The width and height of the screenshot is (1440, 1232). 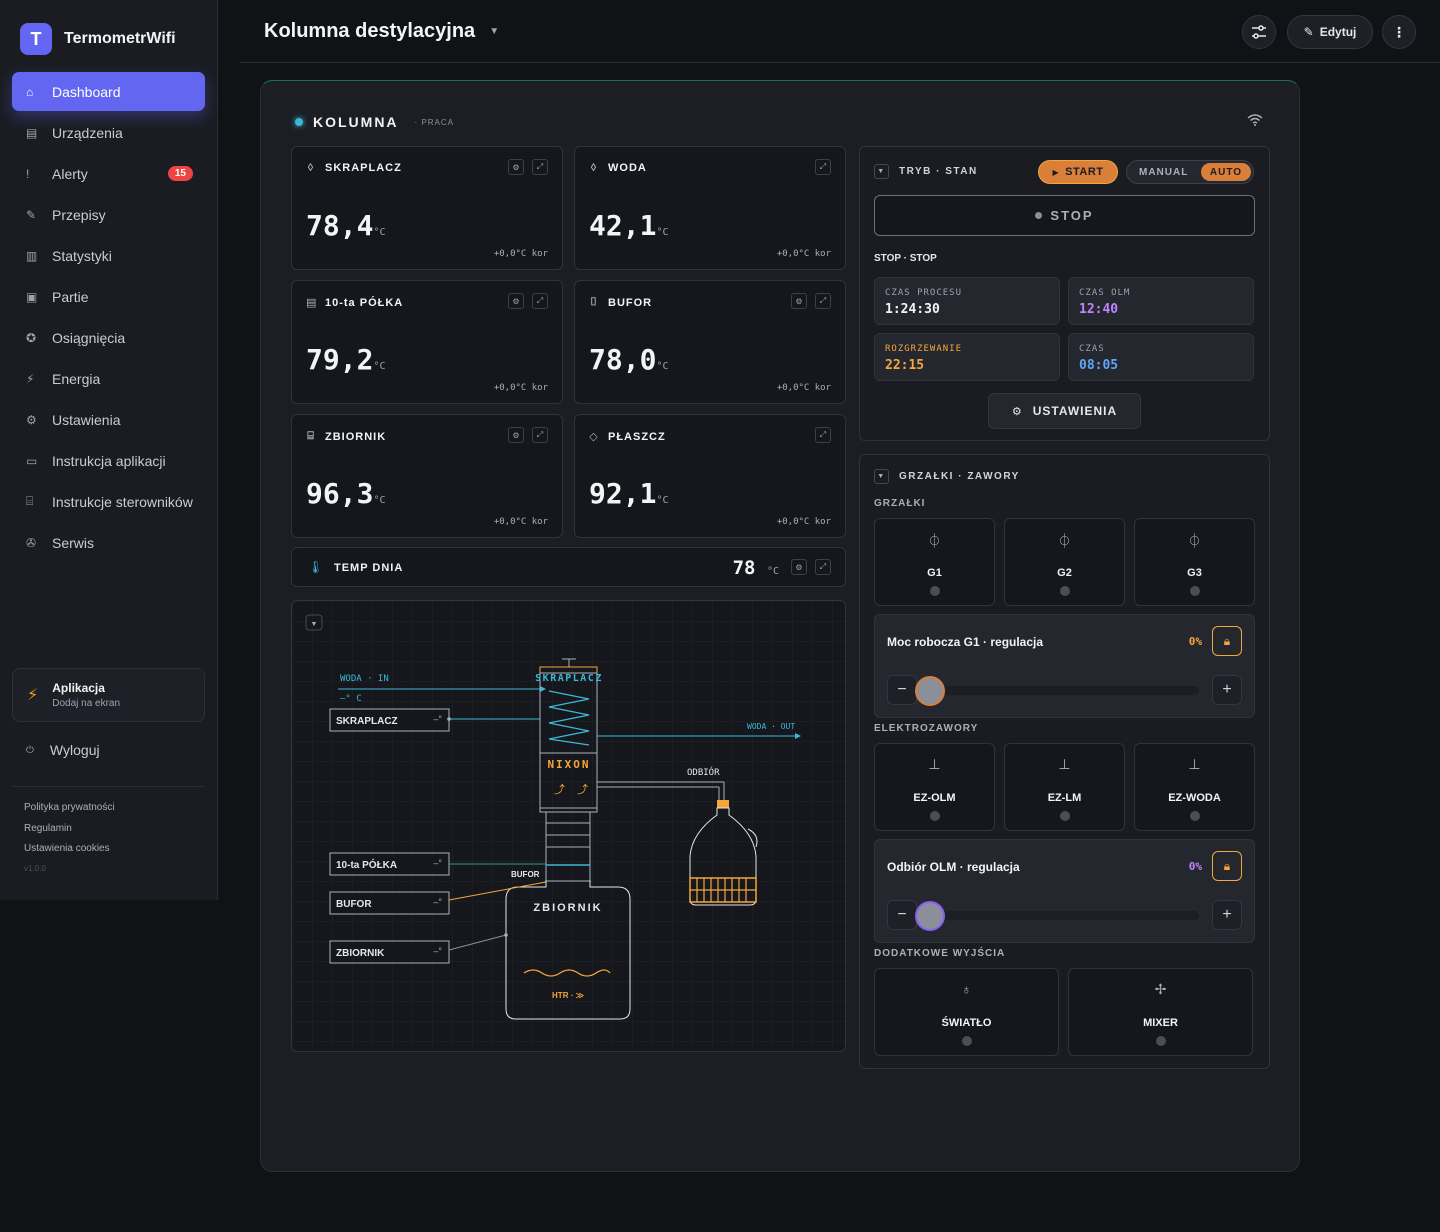 I want to click on power-slider-knob, so click(x=930, y=691).